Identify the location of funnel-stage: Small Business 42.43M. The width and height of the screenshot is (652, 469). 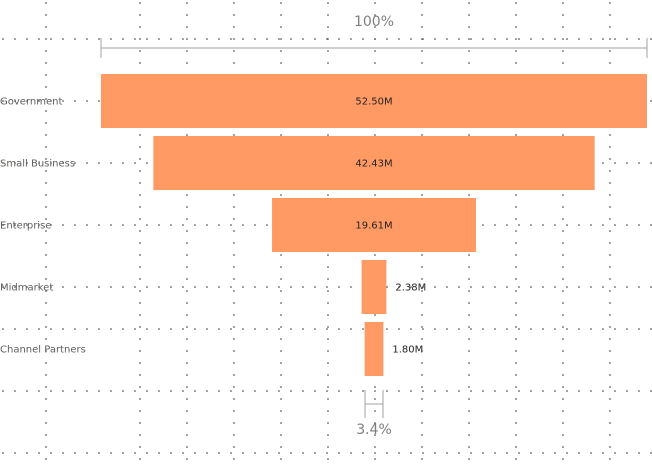
(297, 163).